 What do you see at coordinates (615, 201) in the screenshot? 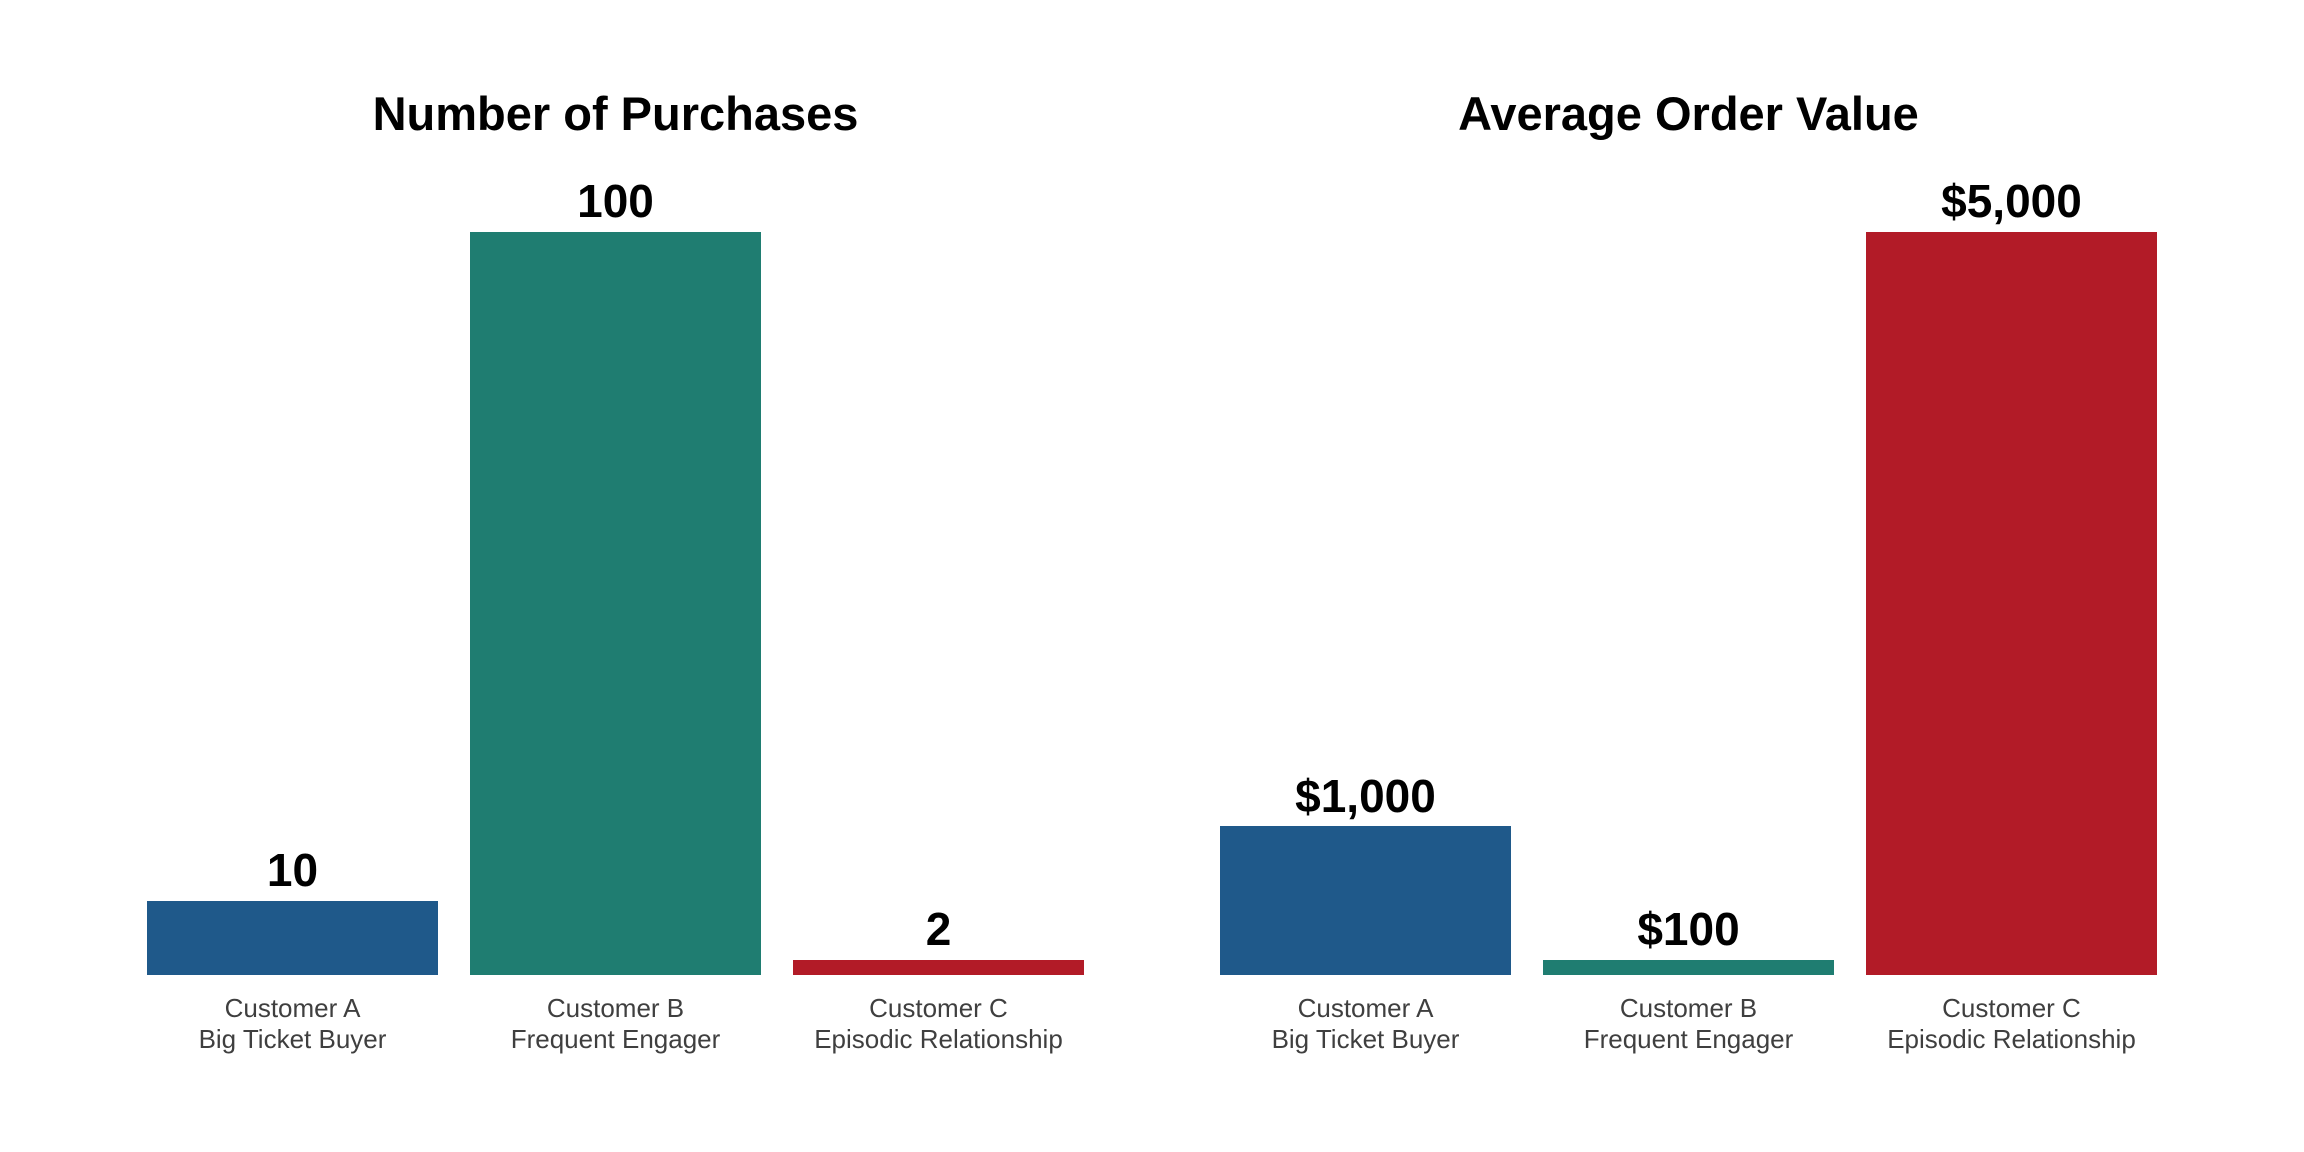
I see `bar-value-label: 100` at bounding box center [615, 201].